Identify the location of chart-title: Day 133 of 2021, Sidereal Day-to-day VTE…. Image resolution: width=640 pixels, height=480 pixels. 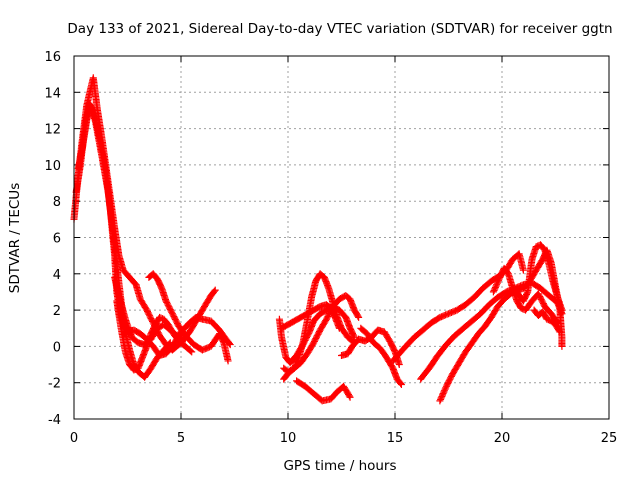
(339, 29).